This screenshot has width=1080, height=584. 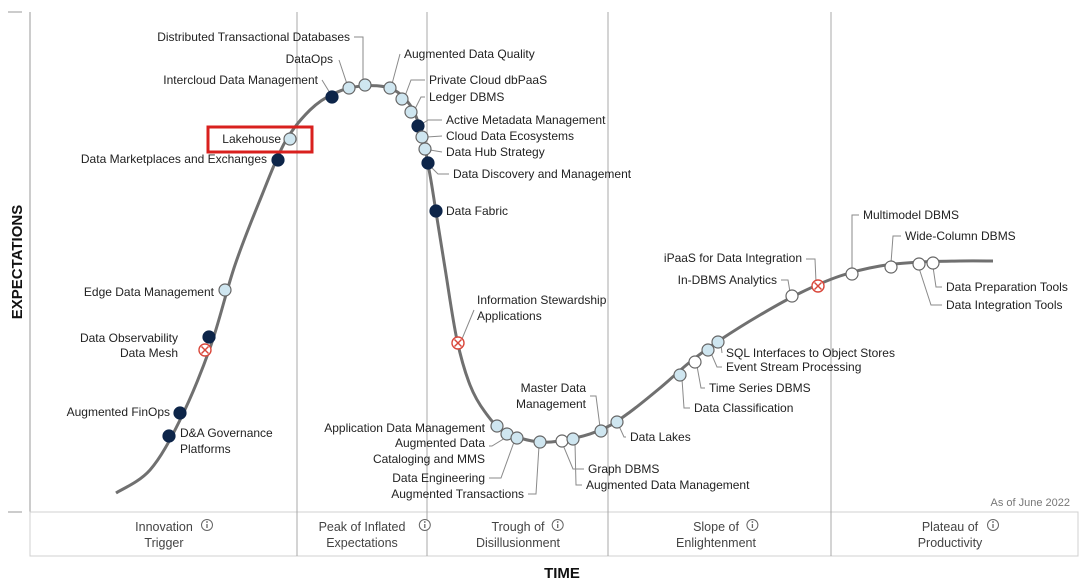 I want to click on phase-label-innovation-trigger: Innovation Trigger, so click(x=164, y=535).